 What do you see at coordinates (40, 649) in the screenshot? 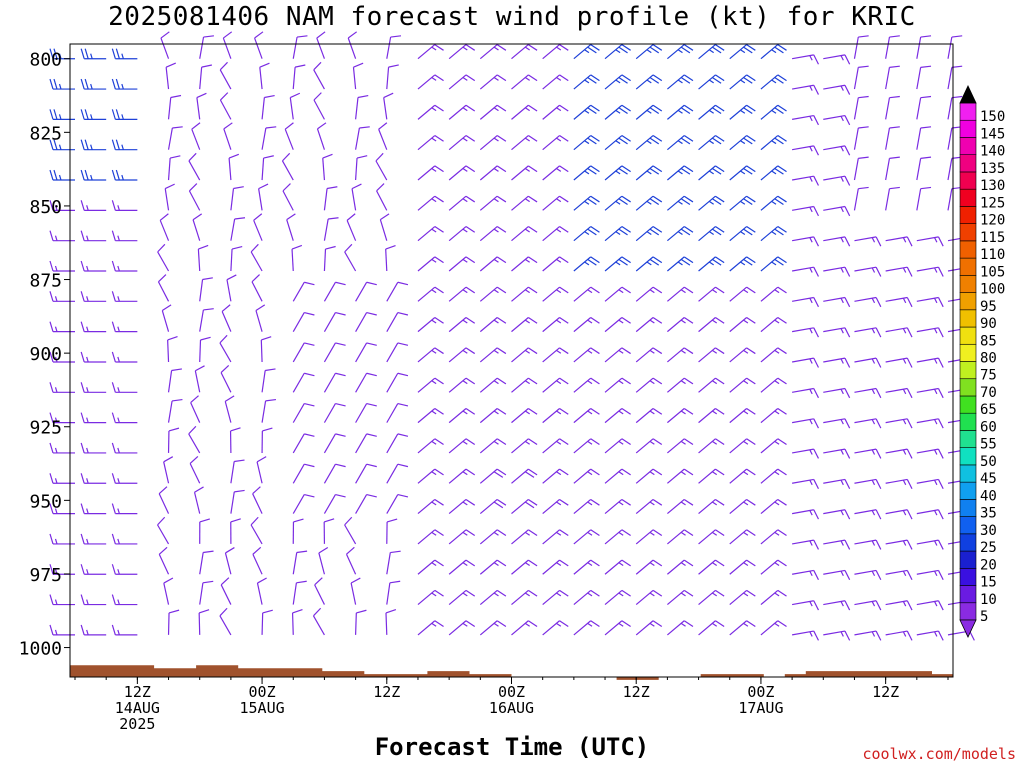
I see `y-tick-label: 1000` at bounding box center [40, 649].